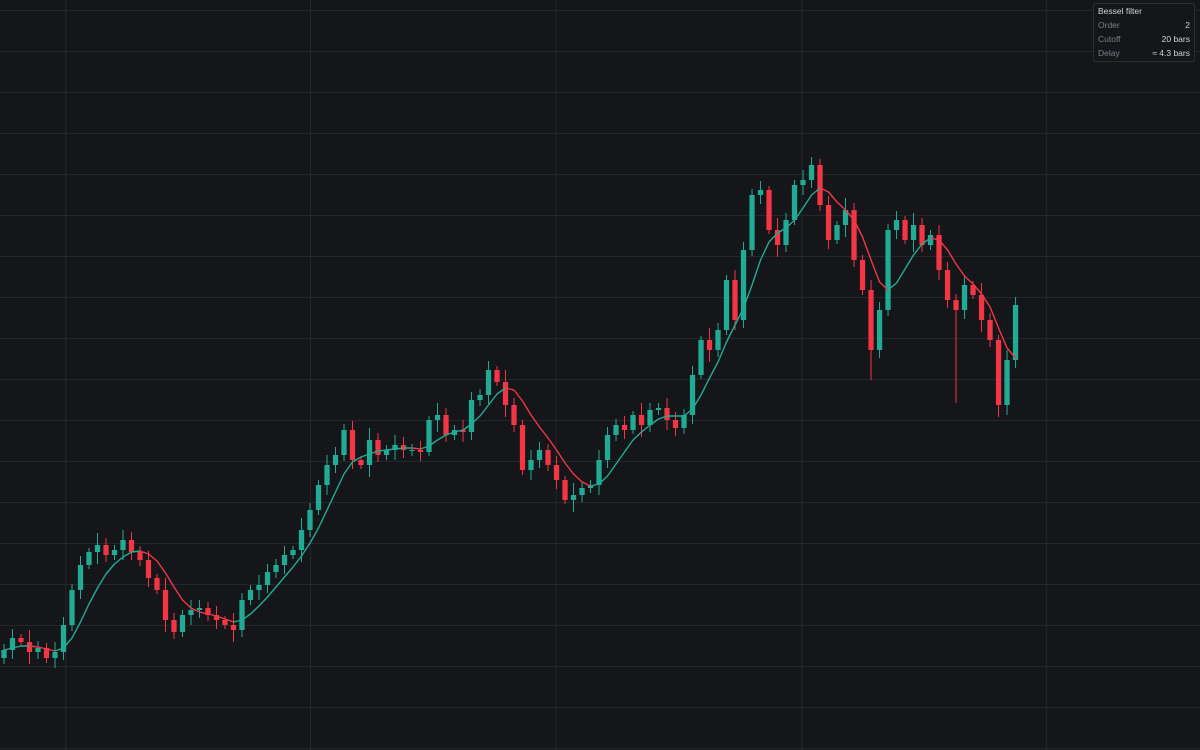  Describe the element at coordinates (1109, 25) in the screenshot. I see `info-label: Order` at that location.